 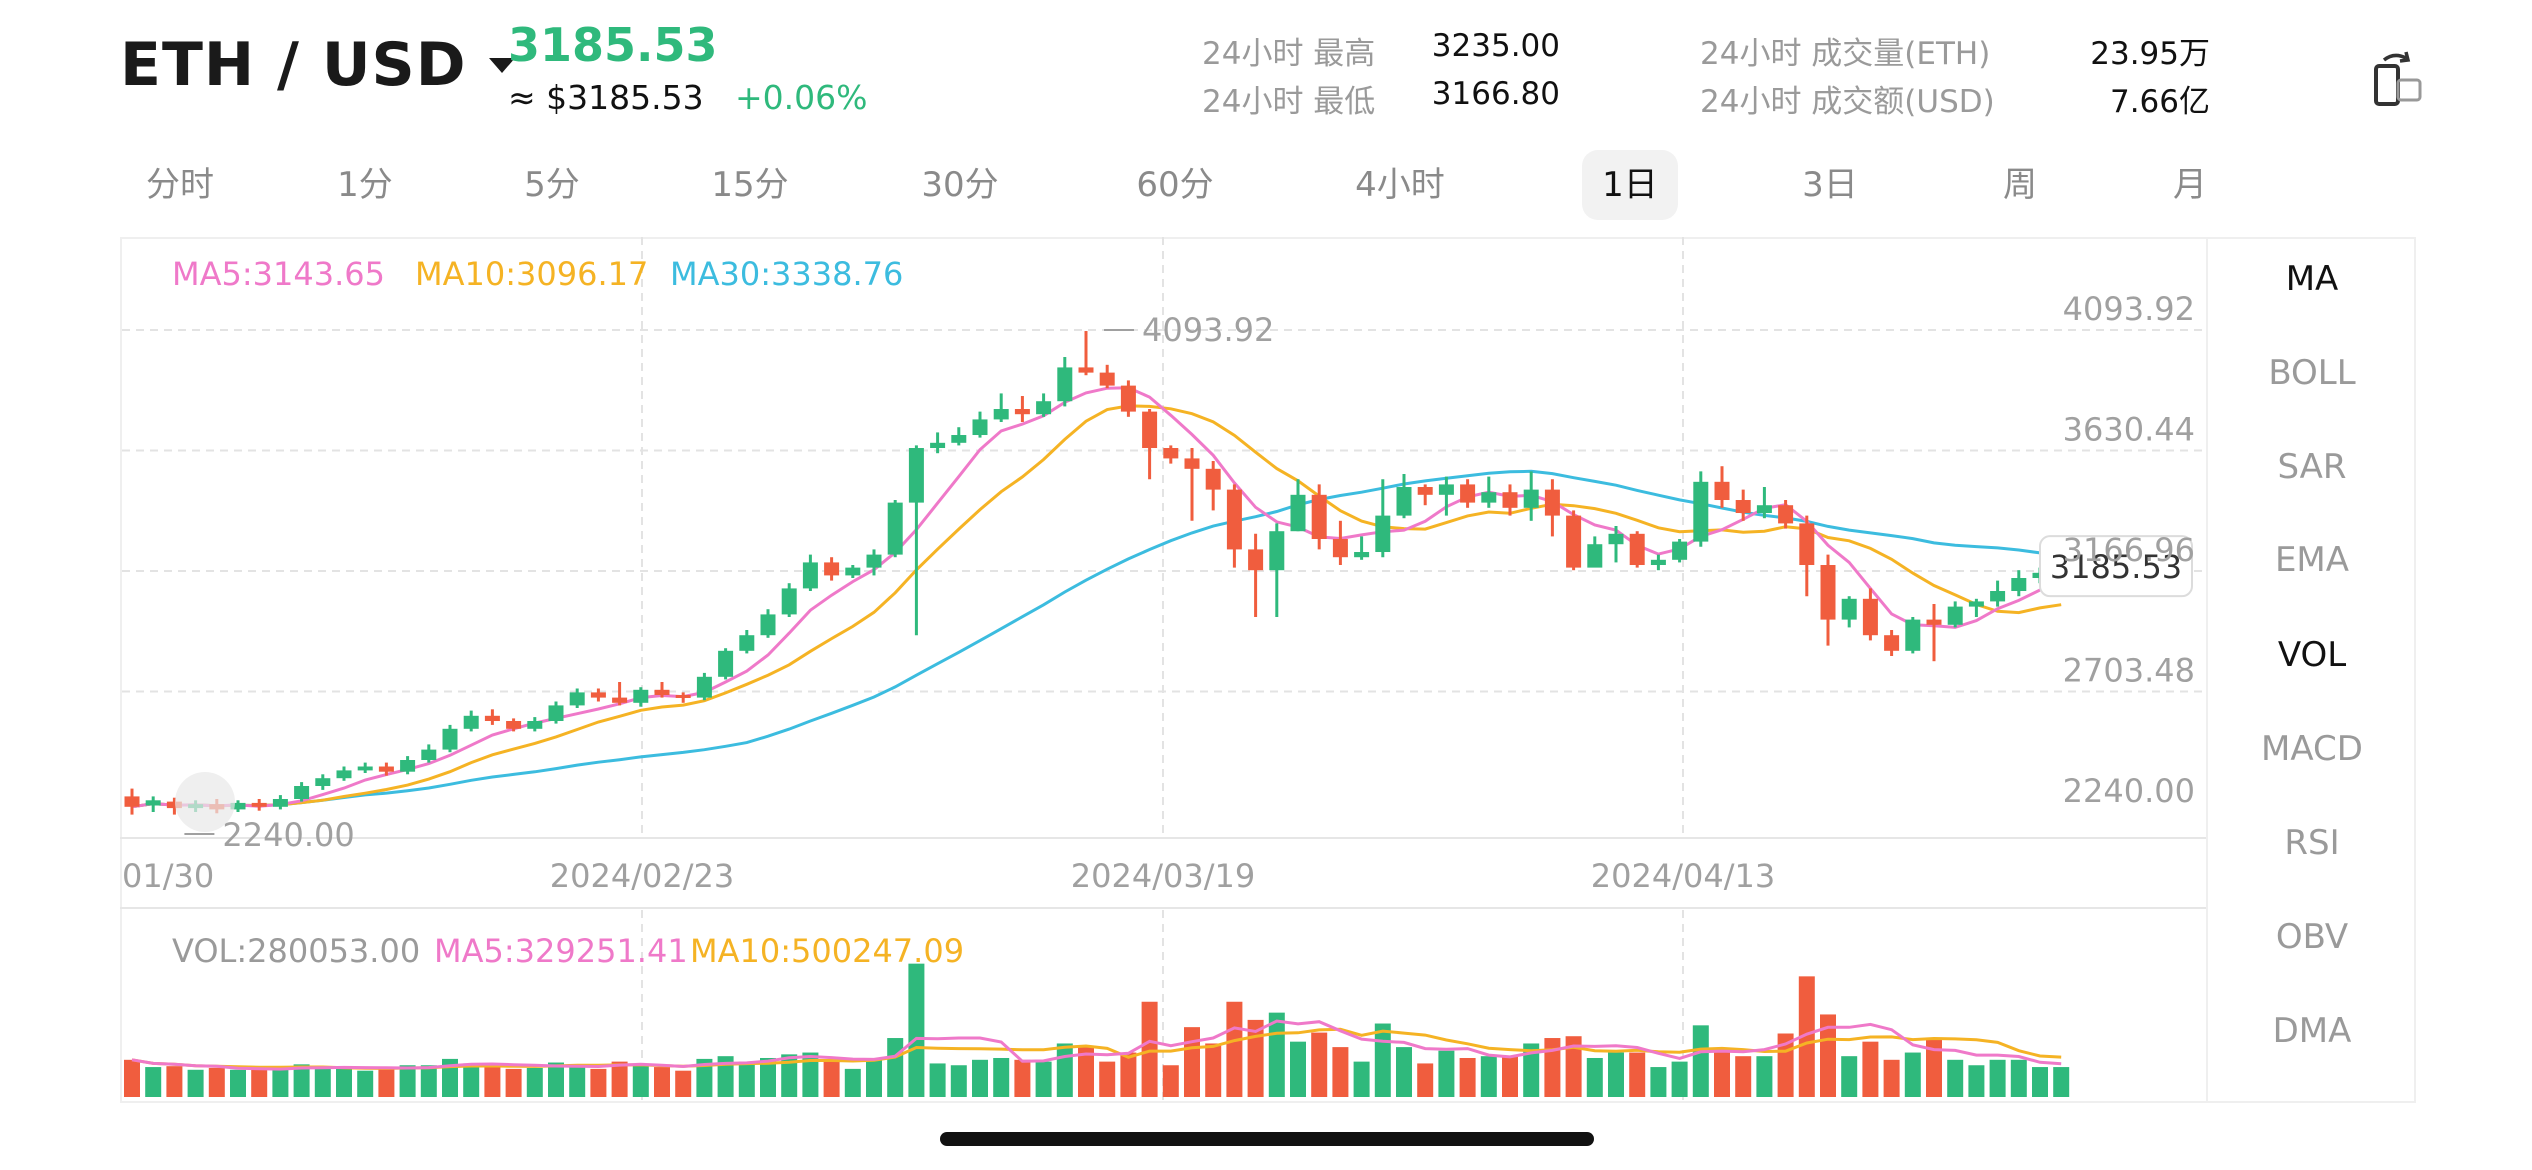 I want to click on home-indicator, so click(x=1267, y=1139).